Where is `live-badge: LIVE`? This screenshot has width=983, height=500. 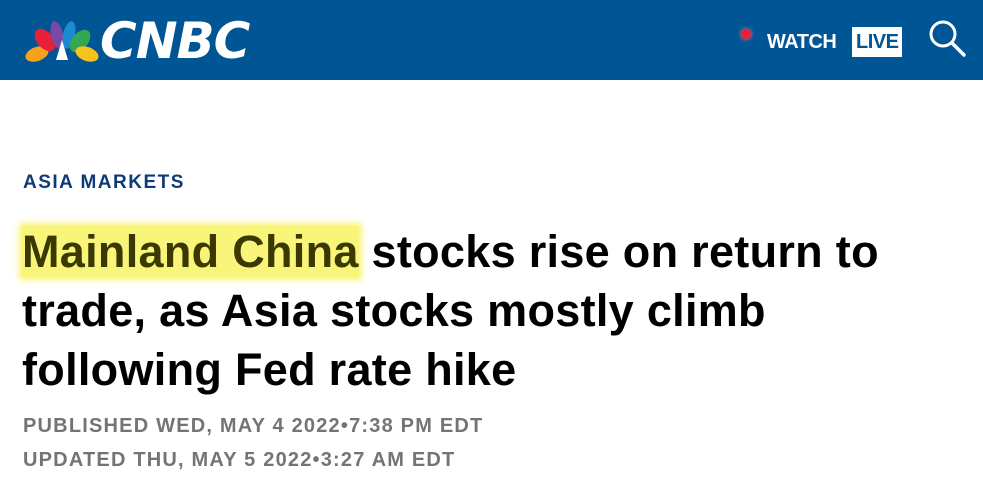 live-badge: LIVE is located at coordinates (877, 42).